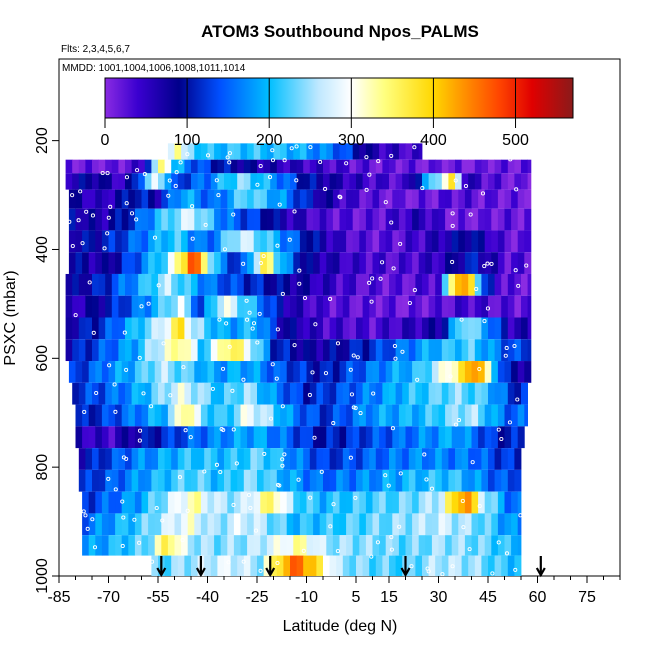 This screenshot has width=650, height=650. Describe the element at coordinates (269, 140) in the screenshot. I see `colorbar-tick-label: 200` at that location.